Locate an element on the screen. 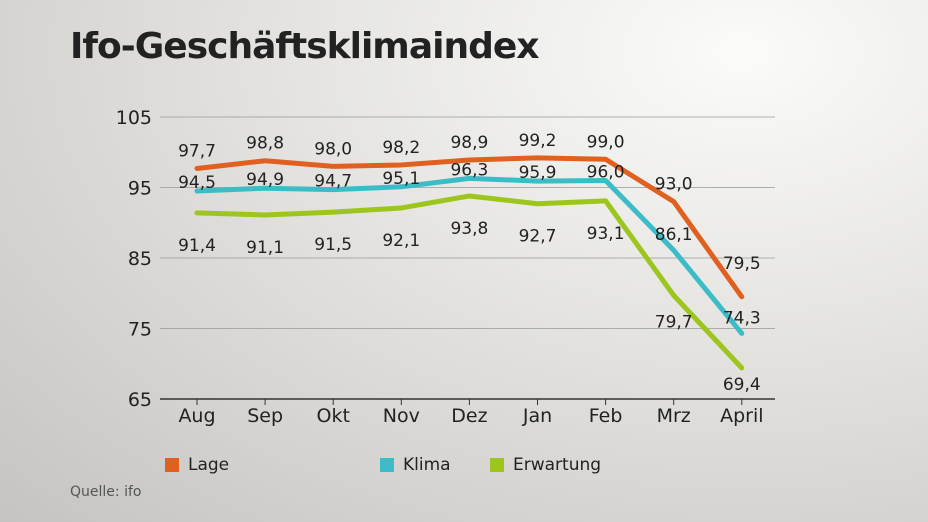 The width and height of the screenshot is (928, 522). legend-label: Lage is located at coordinates (209, 465).